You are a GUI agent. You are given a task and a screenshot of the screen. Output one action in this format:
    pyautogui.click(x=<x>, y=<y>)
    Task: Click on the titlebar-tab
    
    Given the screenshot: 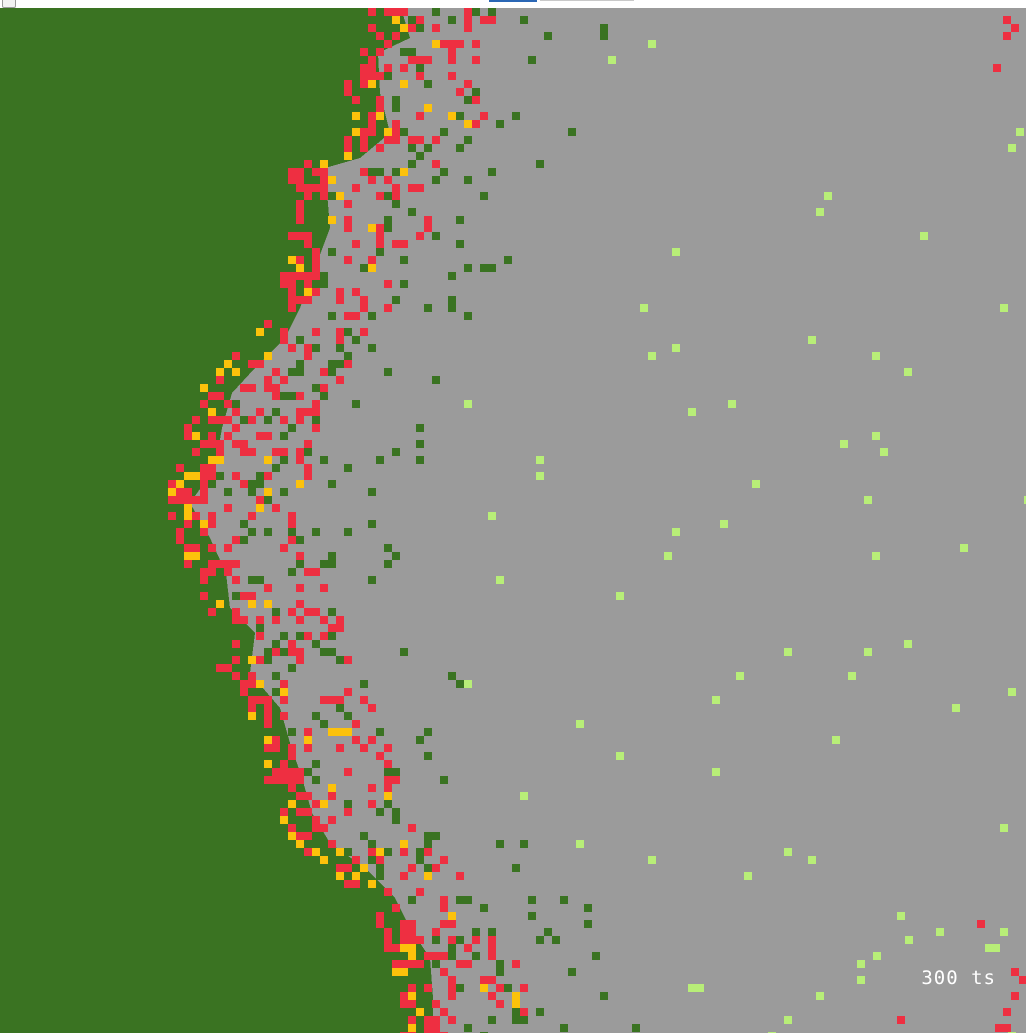 What is the action you would take?
    pyautogui.click(x=587, y=0)
    